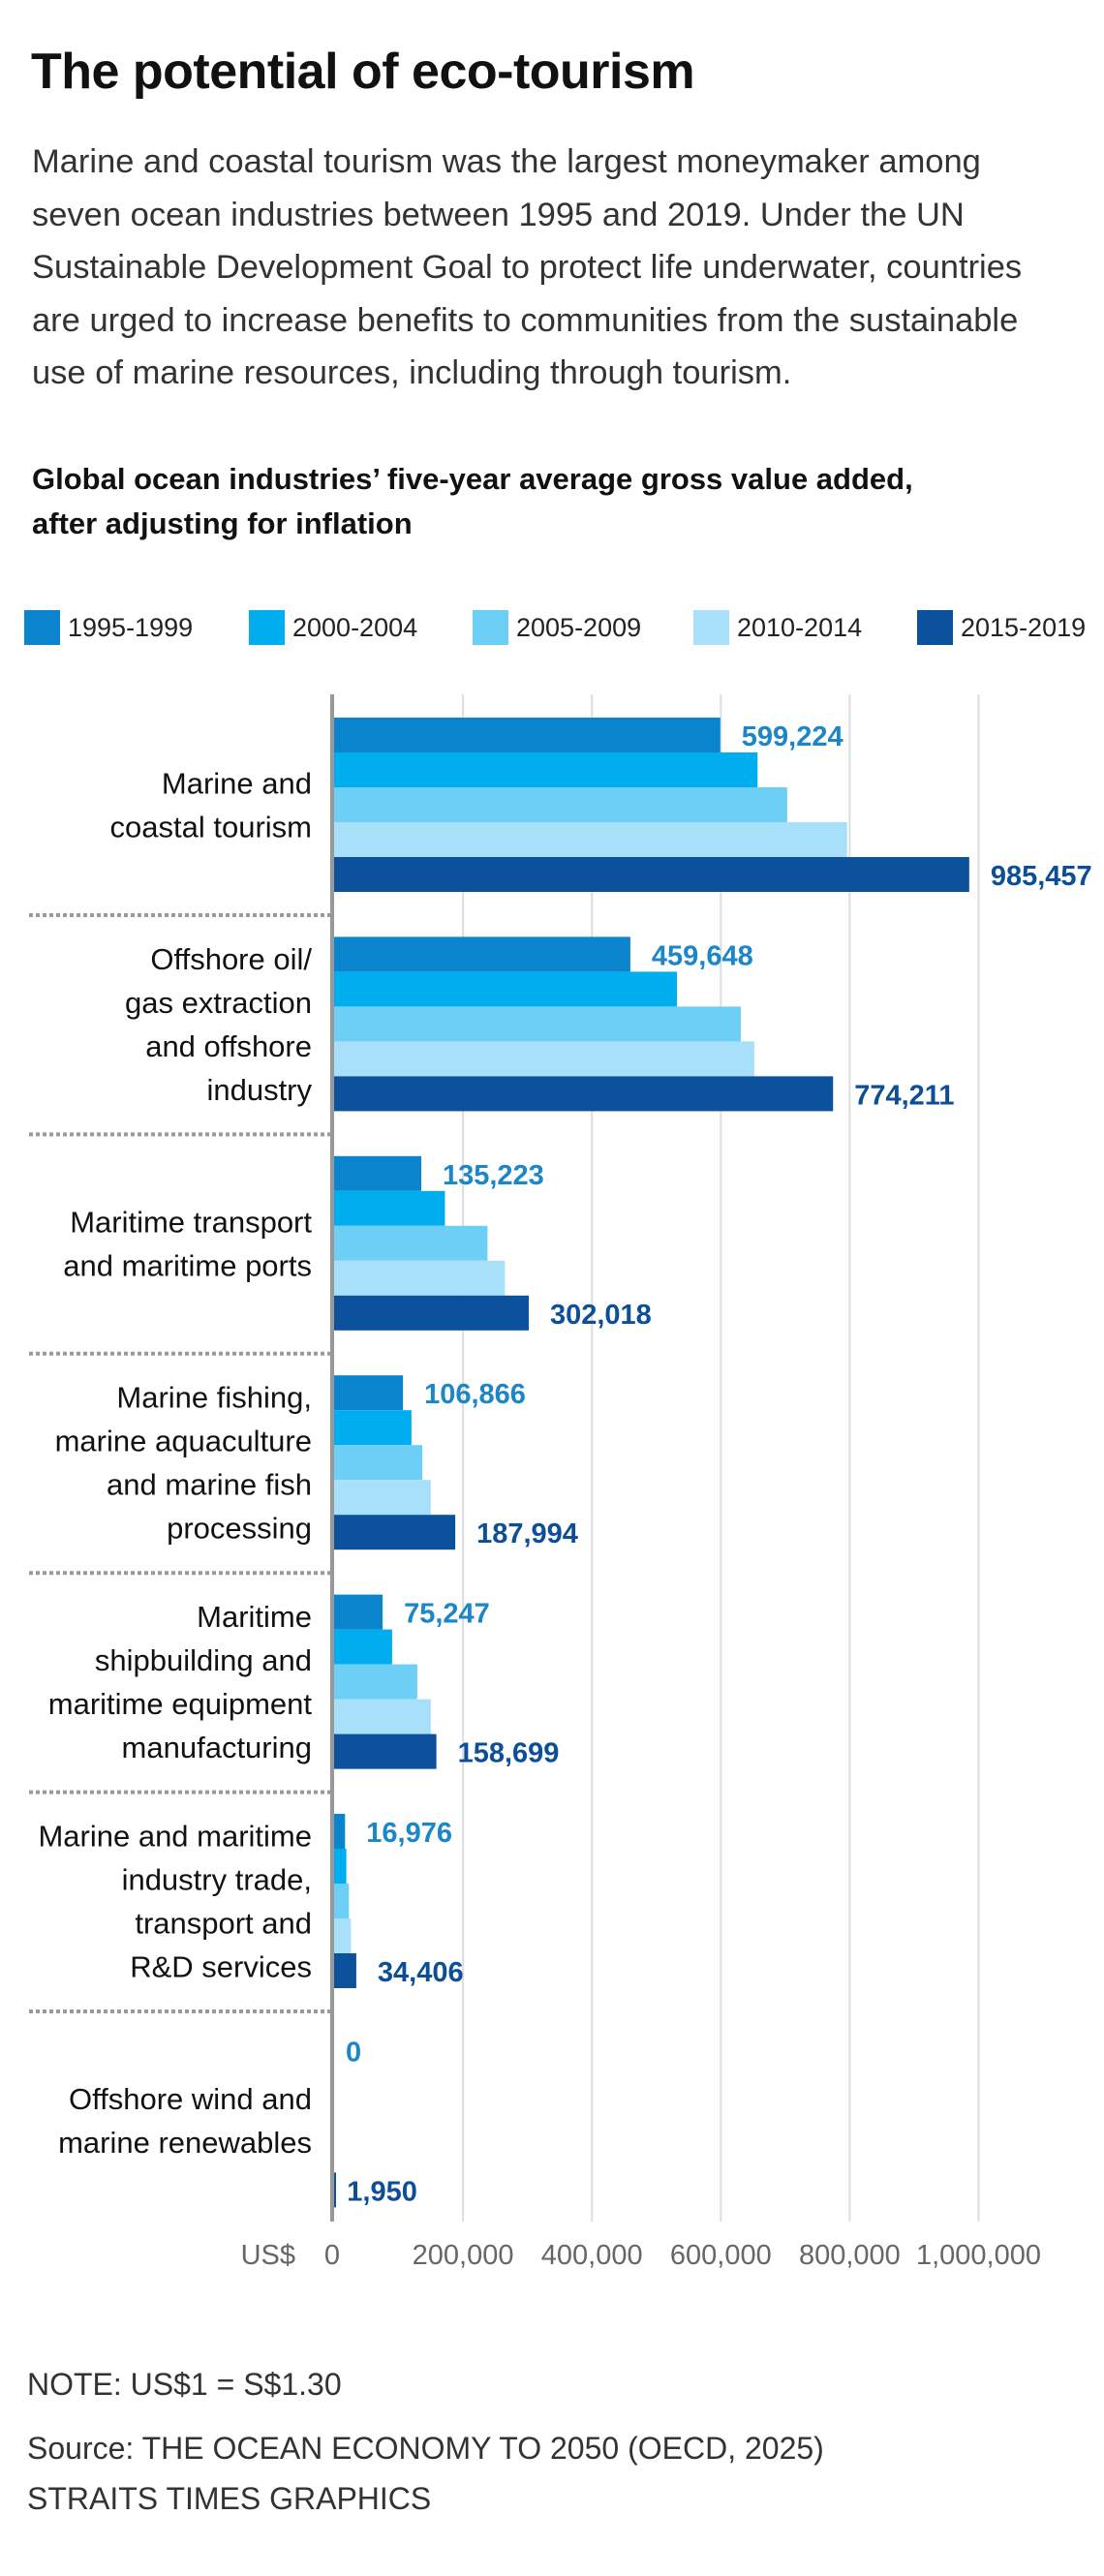 The height and width of the screenshot is (2576, 1104). What do you see at coordinates (237, 784) in the screenshot?
I see `category-label: Marine and` at bounding box center [237, 784].